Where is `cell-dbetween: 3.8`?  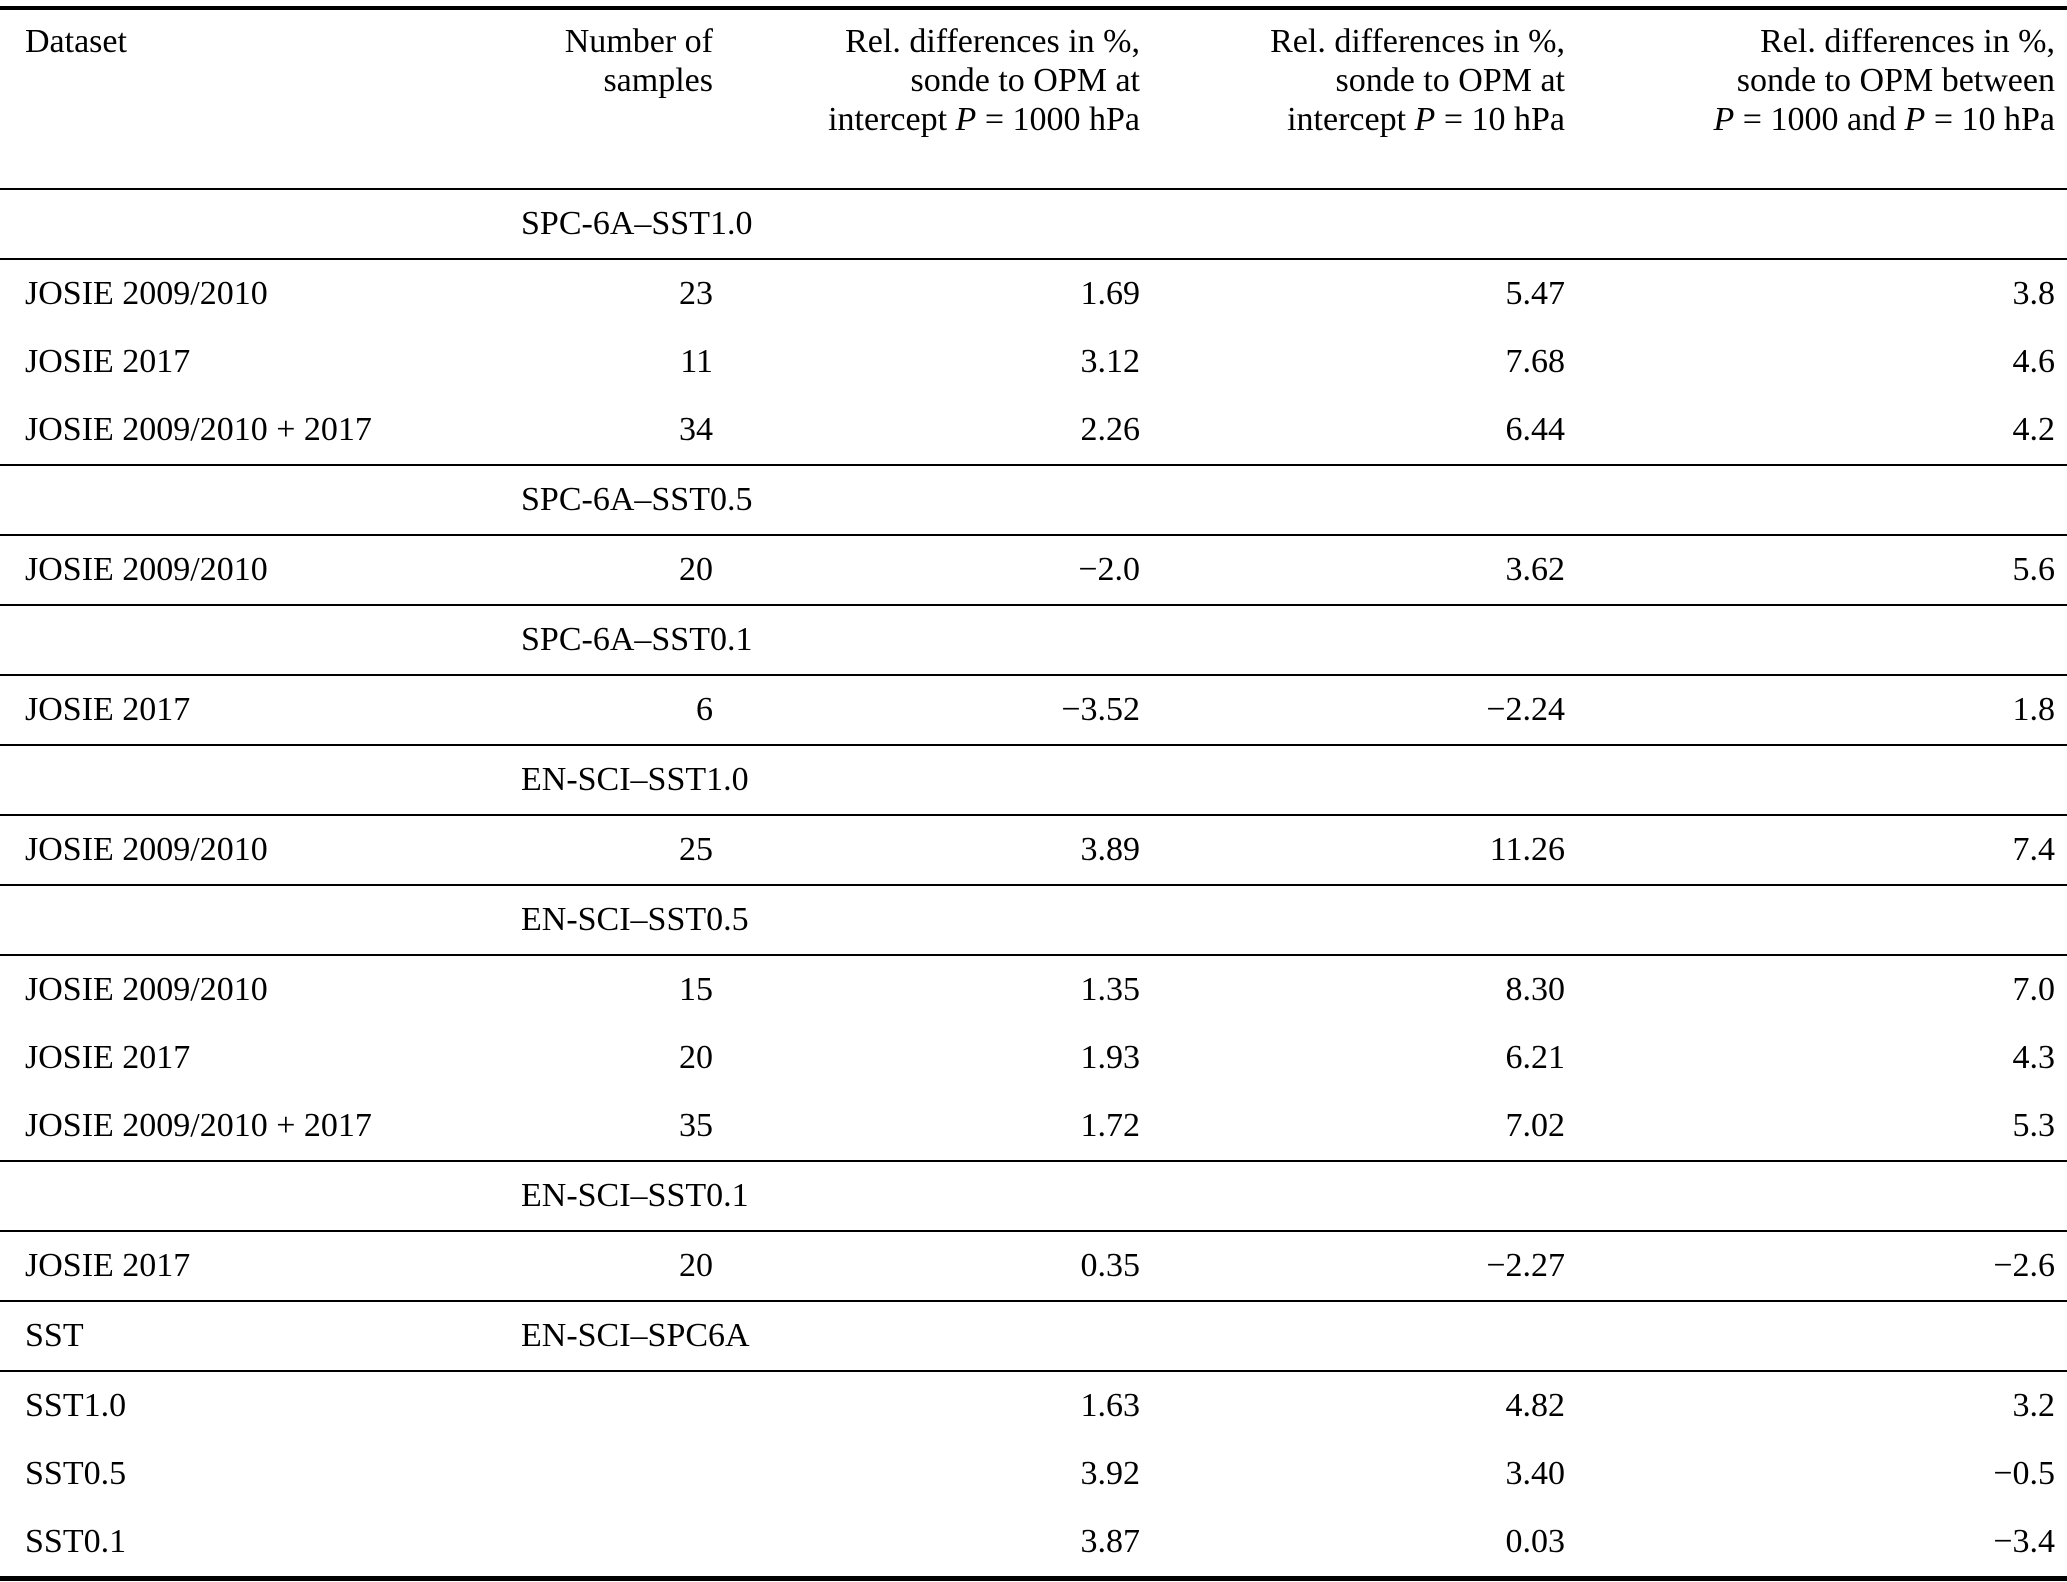
cell-dbetween: 3.8 is located at coordinates (2034, 293).